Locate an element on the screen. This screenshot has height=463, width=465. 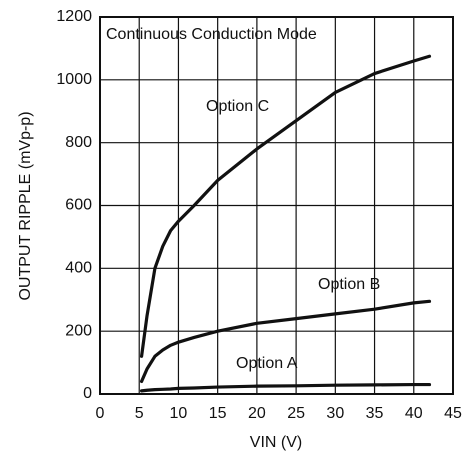
y-axis-label: OUTPUT RIPPLE (mVp-p) is located at coordinates (25, 205).